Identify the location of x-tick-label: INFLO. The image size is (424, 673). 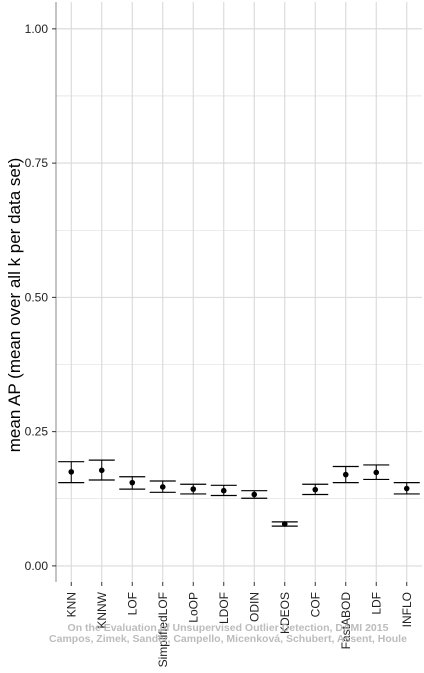
(407, 609).